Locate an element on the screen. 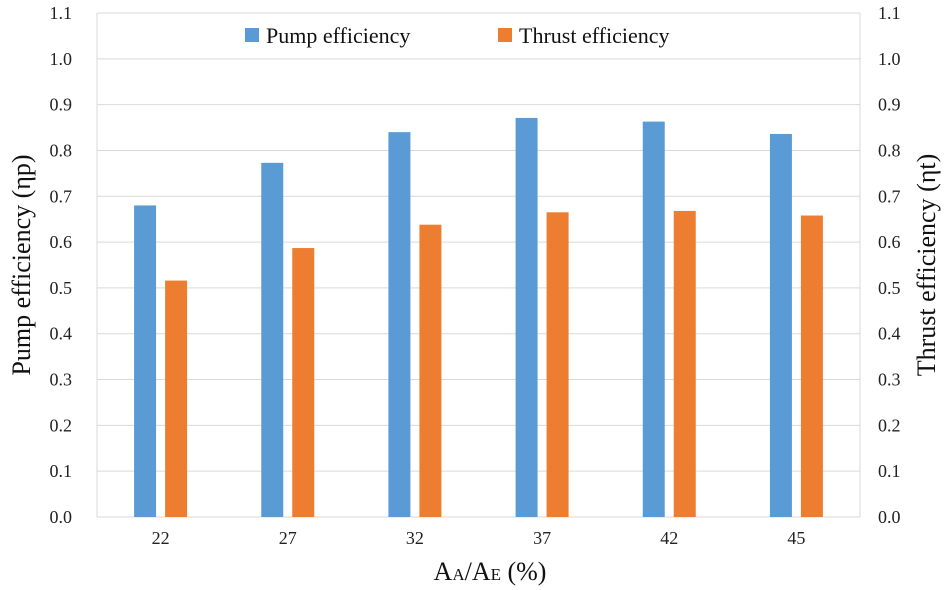 This screenshot has width=950, height=590. legend-swatch-thrust is located at coordinates (505, 35).